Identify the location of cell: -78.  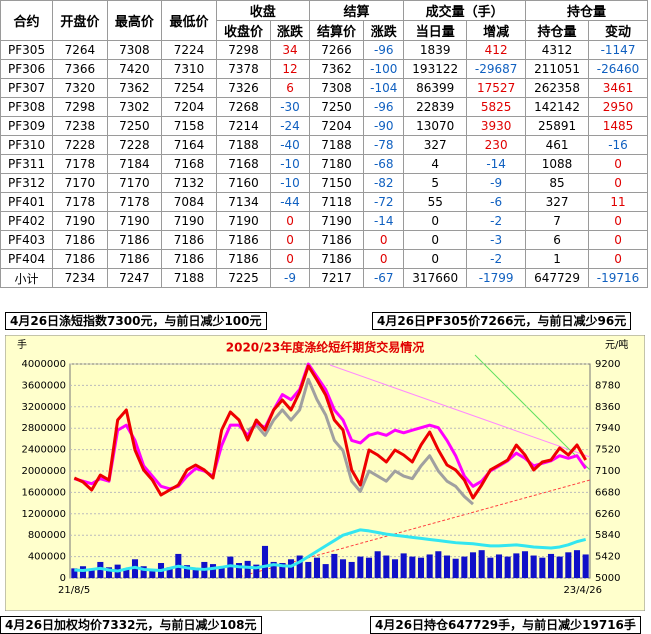
(384, 145).